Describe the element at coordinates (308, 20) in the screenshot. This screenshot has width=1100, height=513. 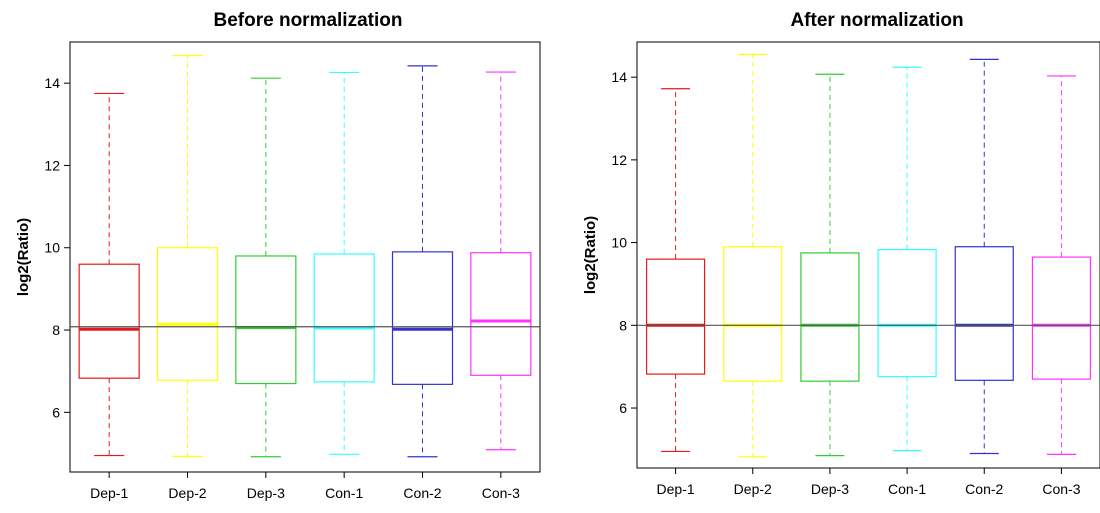
I see `chart-title: Before normalization` at that location.